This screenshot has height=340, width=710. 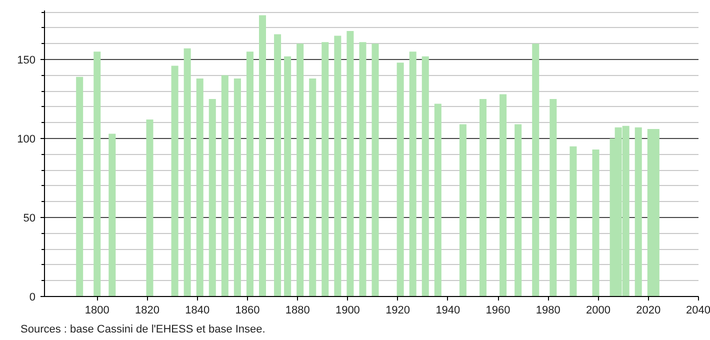 I want to click on x-tick-label: 2020, so click(x=648, y=310).